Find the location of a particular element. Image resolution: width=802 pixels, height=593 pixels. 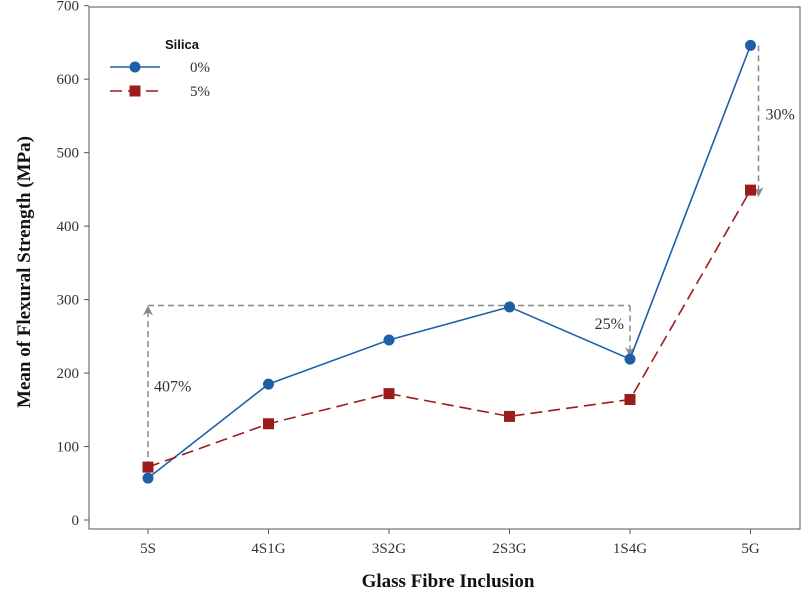

annotation-label-25: 25% is located at coordinates (609, 324).